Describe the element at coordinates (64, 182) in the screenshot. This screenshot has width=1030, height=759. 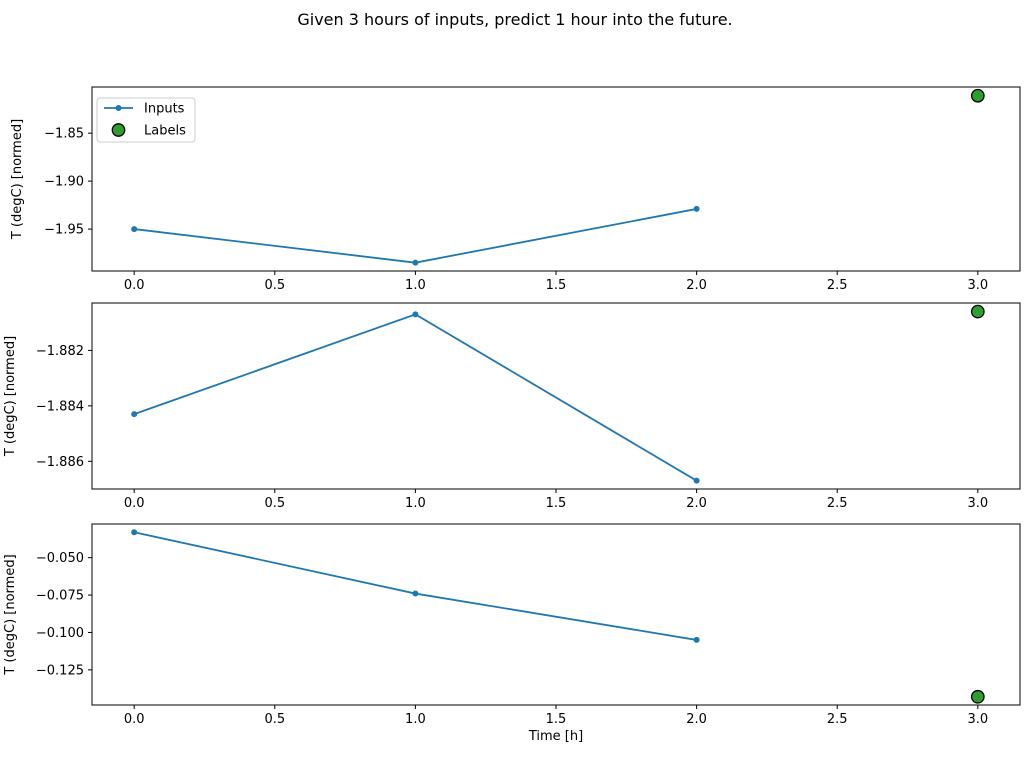
I see `y-tick-label: −1.90` at that location.